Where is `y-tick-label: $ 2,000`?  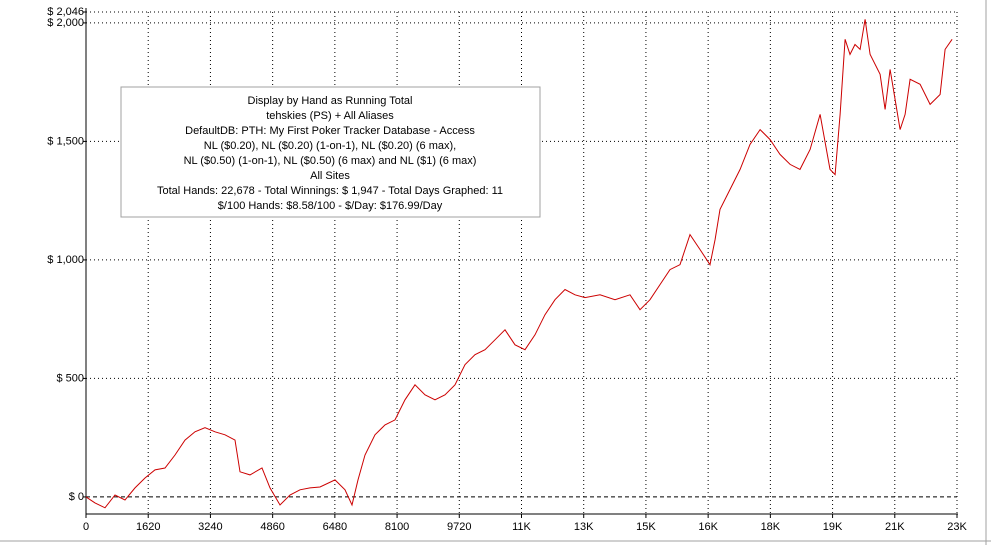
y-tick-label: $ 2,000 is located at coordinates (65, 23).